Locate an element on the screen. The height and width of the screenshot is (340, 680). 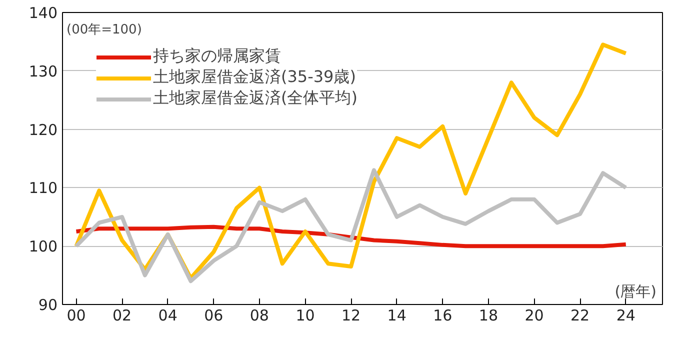
x-tick-label: 16 is located at coordinates (442, 315).